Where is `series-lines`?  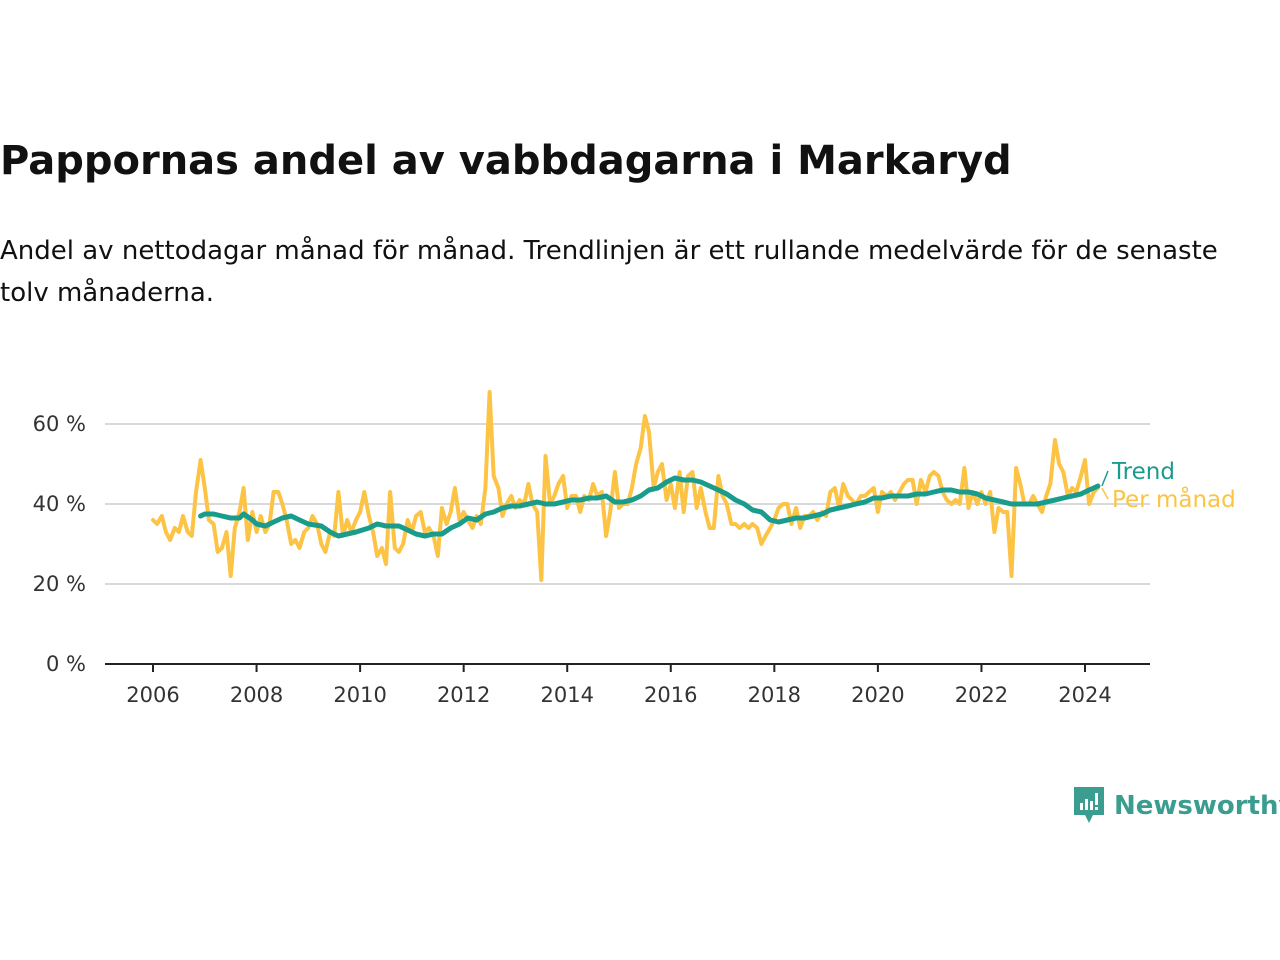
series-lines is located at coordinates (626, 486).